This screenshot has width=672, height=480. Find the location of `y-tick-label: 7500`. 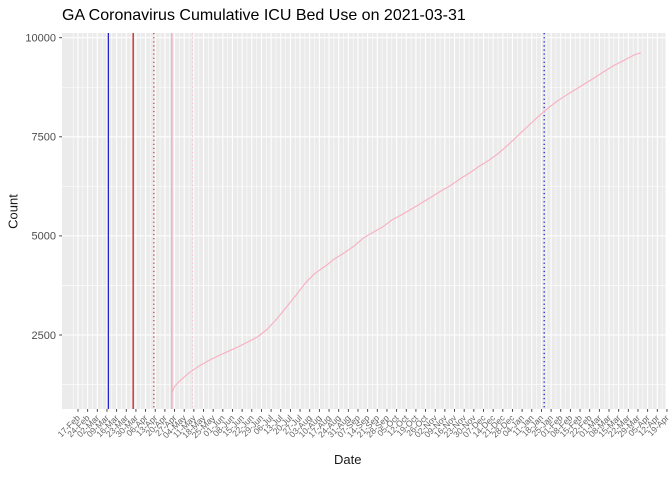

y-tick-label: 7500 is located at coordinates (44, 138).